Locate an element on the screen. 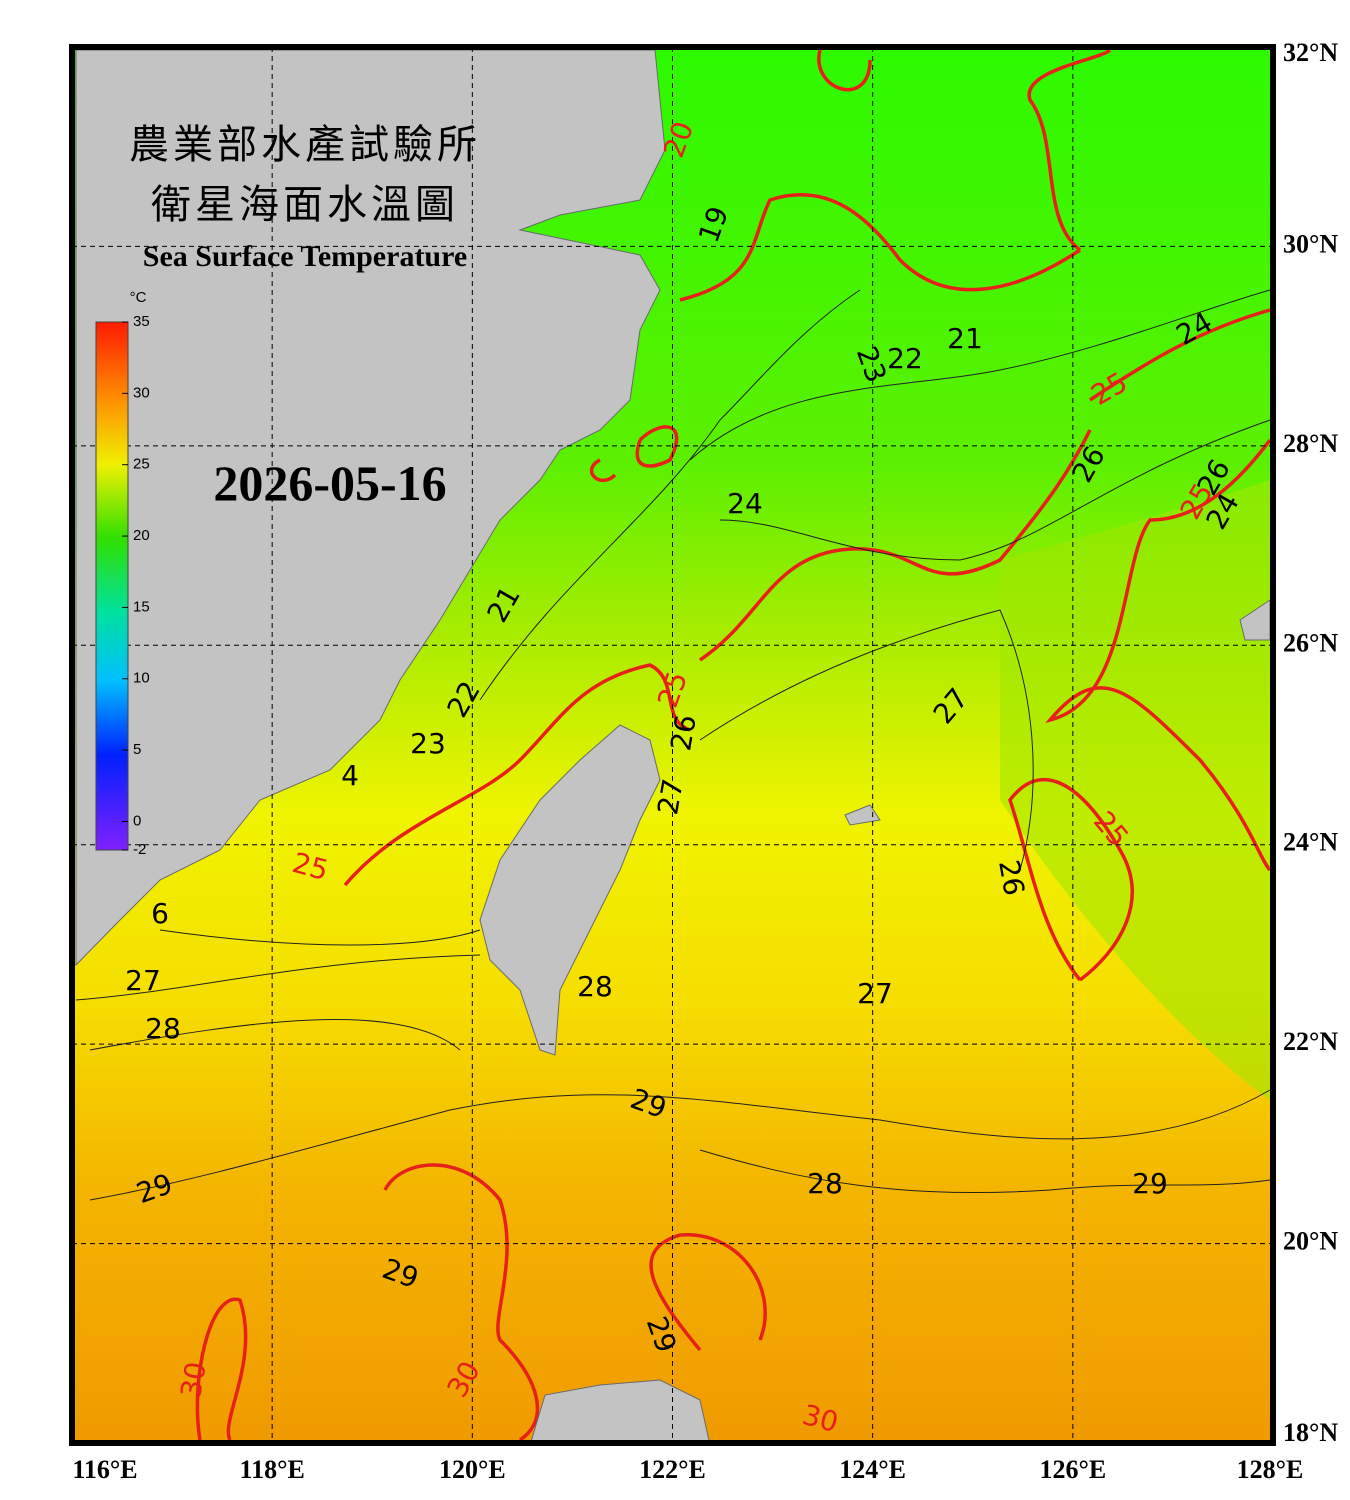 The width and height of the screenshot is (1350, 1500). colorbar-tick-label: 0 is located at coordinates (137, 820).